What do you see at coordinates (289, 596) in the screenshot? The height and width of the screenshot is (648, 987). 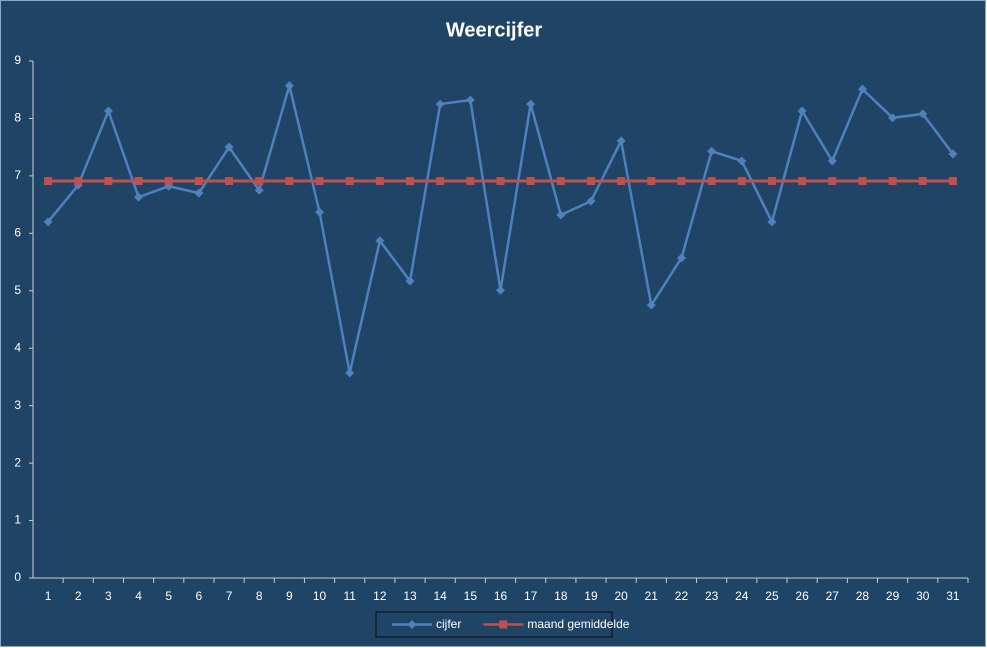 I see `x-tick-label: 9` at bounding box center [289, 596].